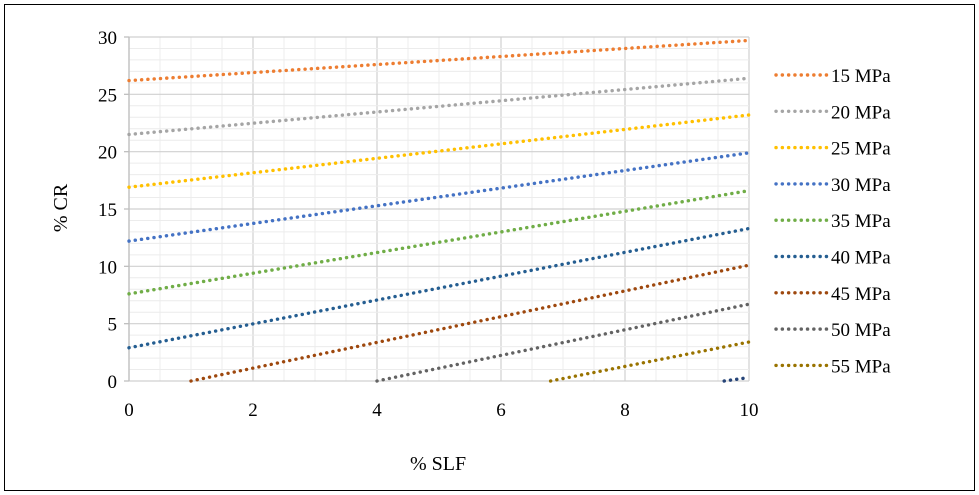 This screenshot has height=495, width=979. I want to click on x-tick-label: 2, so click(253, 410).